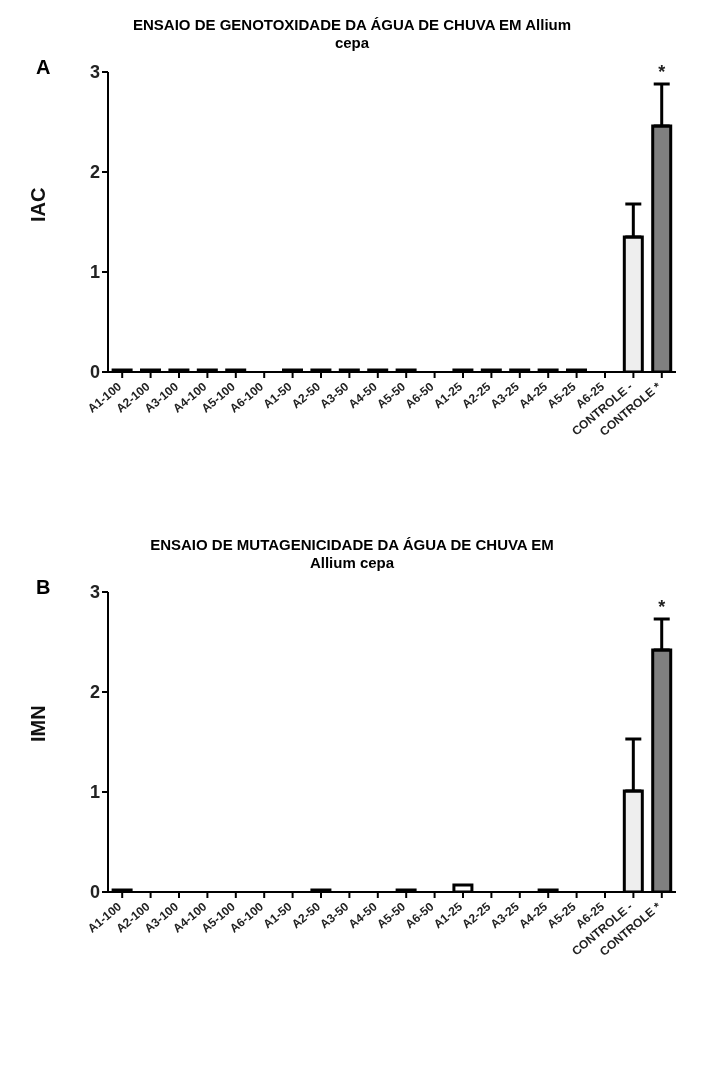 Image resolution: width=704 pixels, height=1066 pixels. What do you see at coordinates (352, 33) in the screenshot?
I see `chart-title: ENSAIO DE GENOTOXIDADE DA ÁGUA DE CHUVA EM Allium cepa` at bounding box center [352, 33].